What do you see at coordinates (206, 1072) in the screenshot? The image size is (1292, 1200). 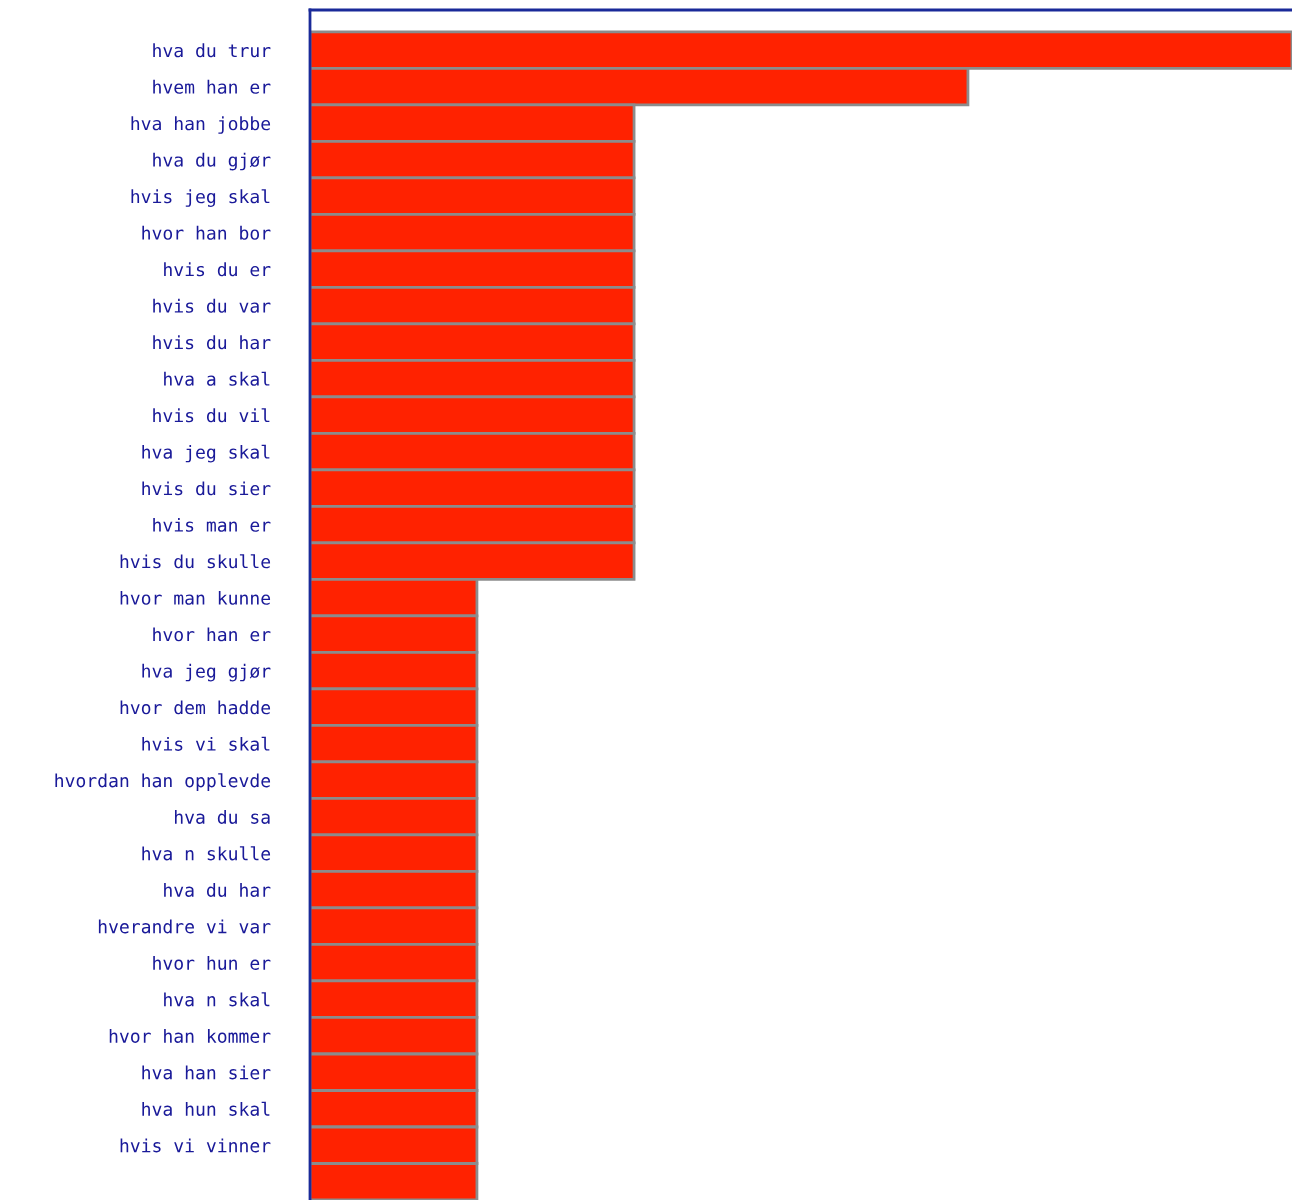 I see `y-tick-label: hva han sier` at bounding box center [206, 1072].